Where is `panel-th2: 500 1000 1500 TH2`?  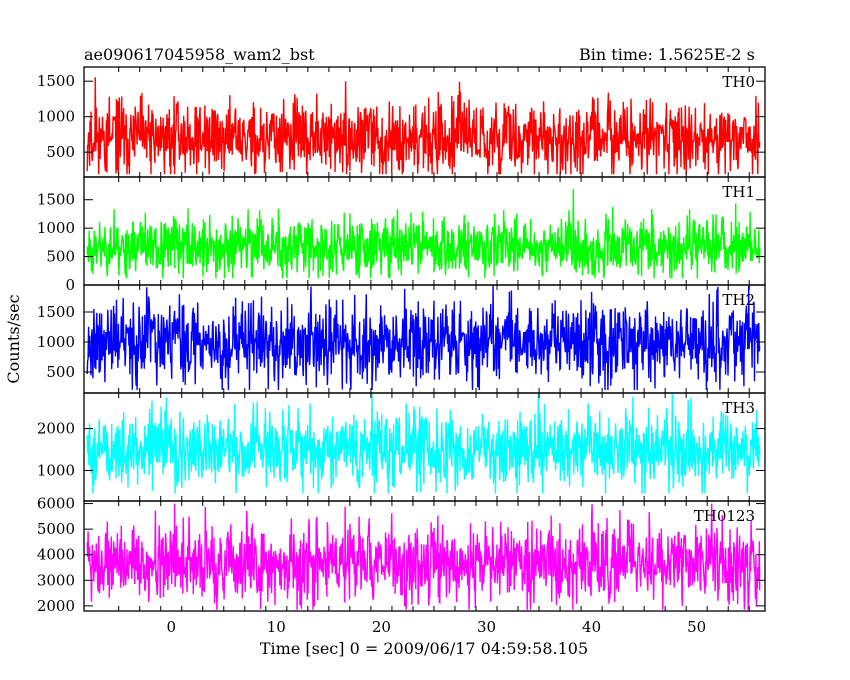
panel-th2: 500 1000 1500 TH2 is located at coordinates (401, 339).